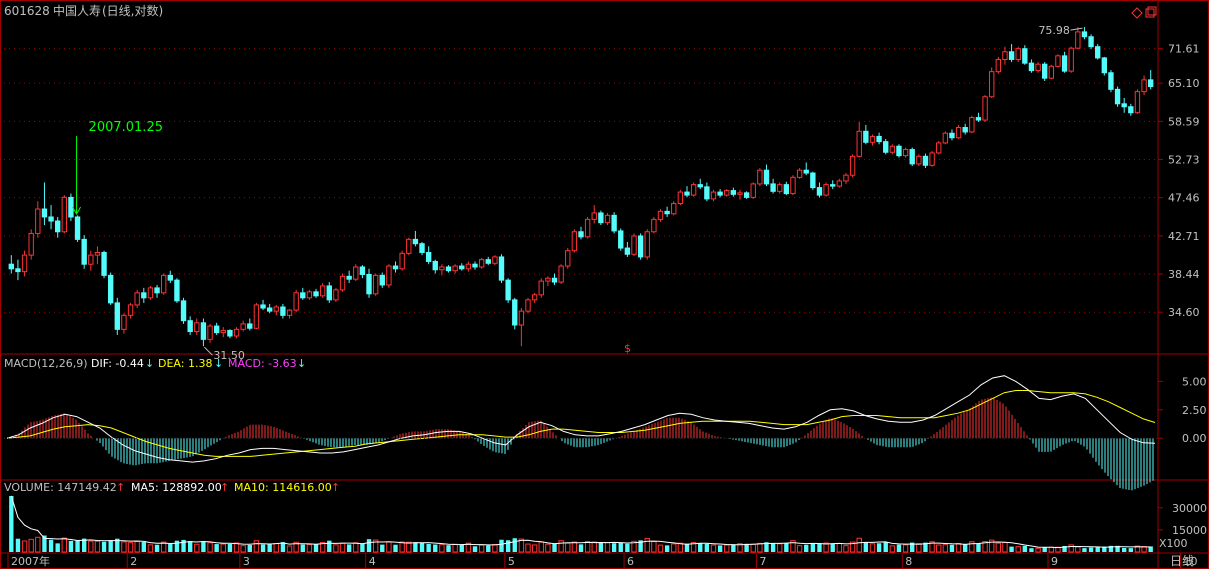 Image resolution: width=1209 pixels, height=569 pixels. Describe the element at coordinates (580, 522) in the screenshot. I see `volume-ma-line` at that location.